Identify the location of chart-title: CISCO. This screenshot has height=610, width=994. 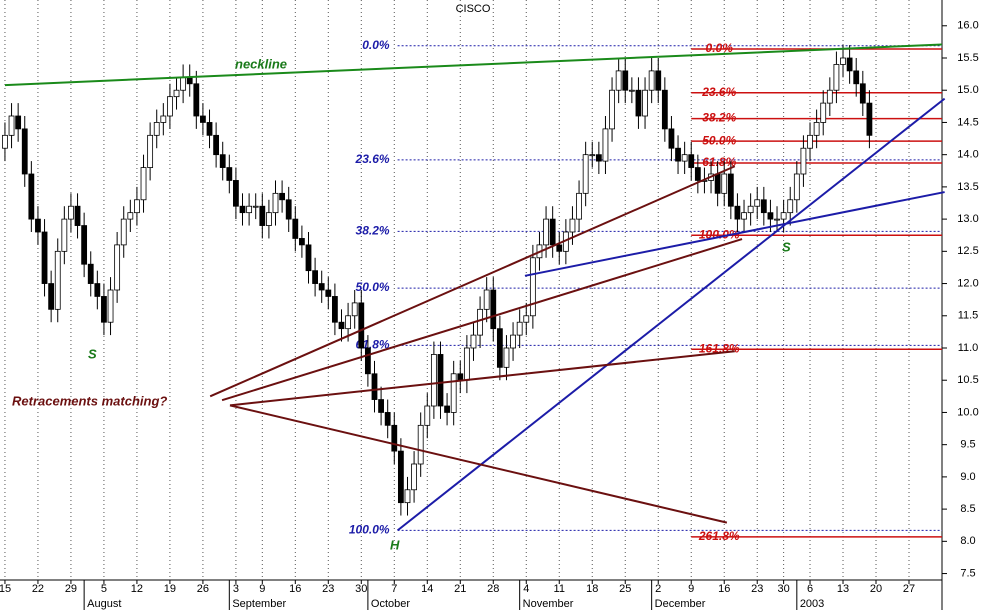
(473, 9).